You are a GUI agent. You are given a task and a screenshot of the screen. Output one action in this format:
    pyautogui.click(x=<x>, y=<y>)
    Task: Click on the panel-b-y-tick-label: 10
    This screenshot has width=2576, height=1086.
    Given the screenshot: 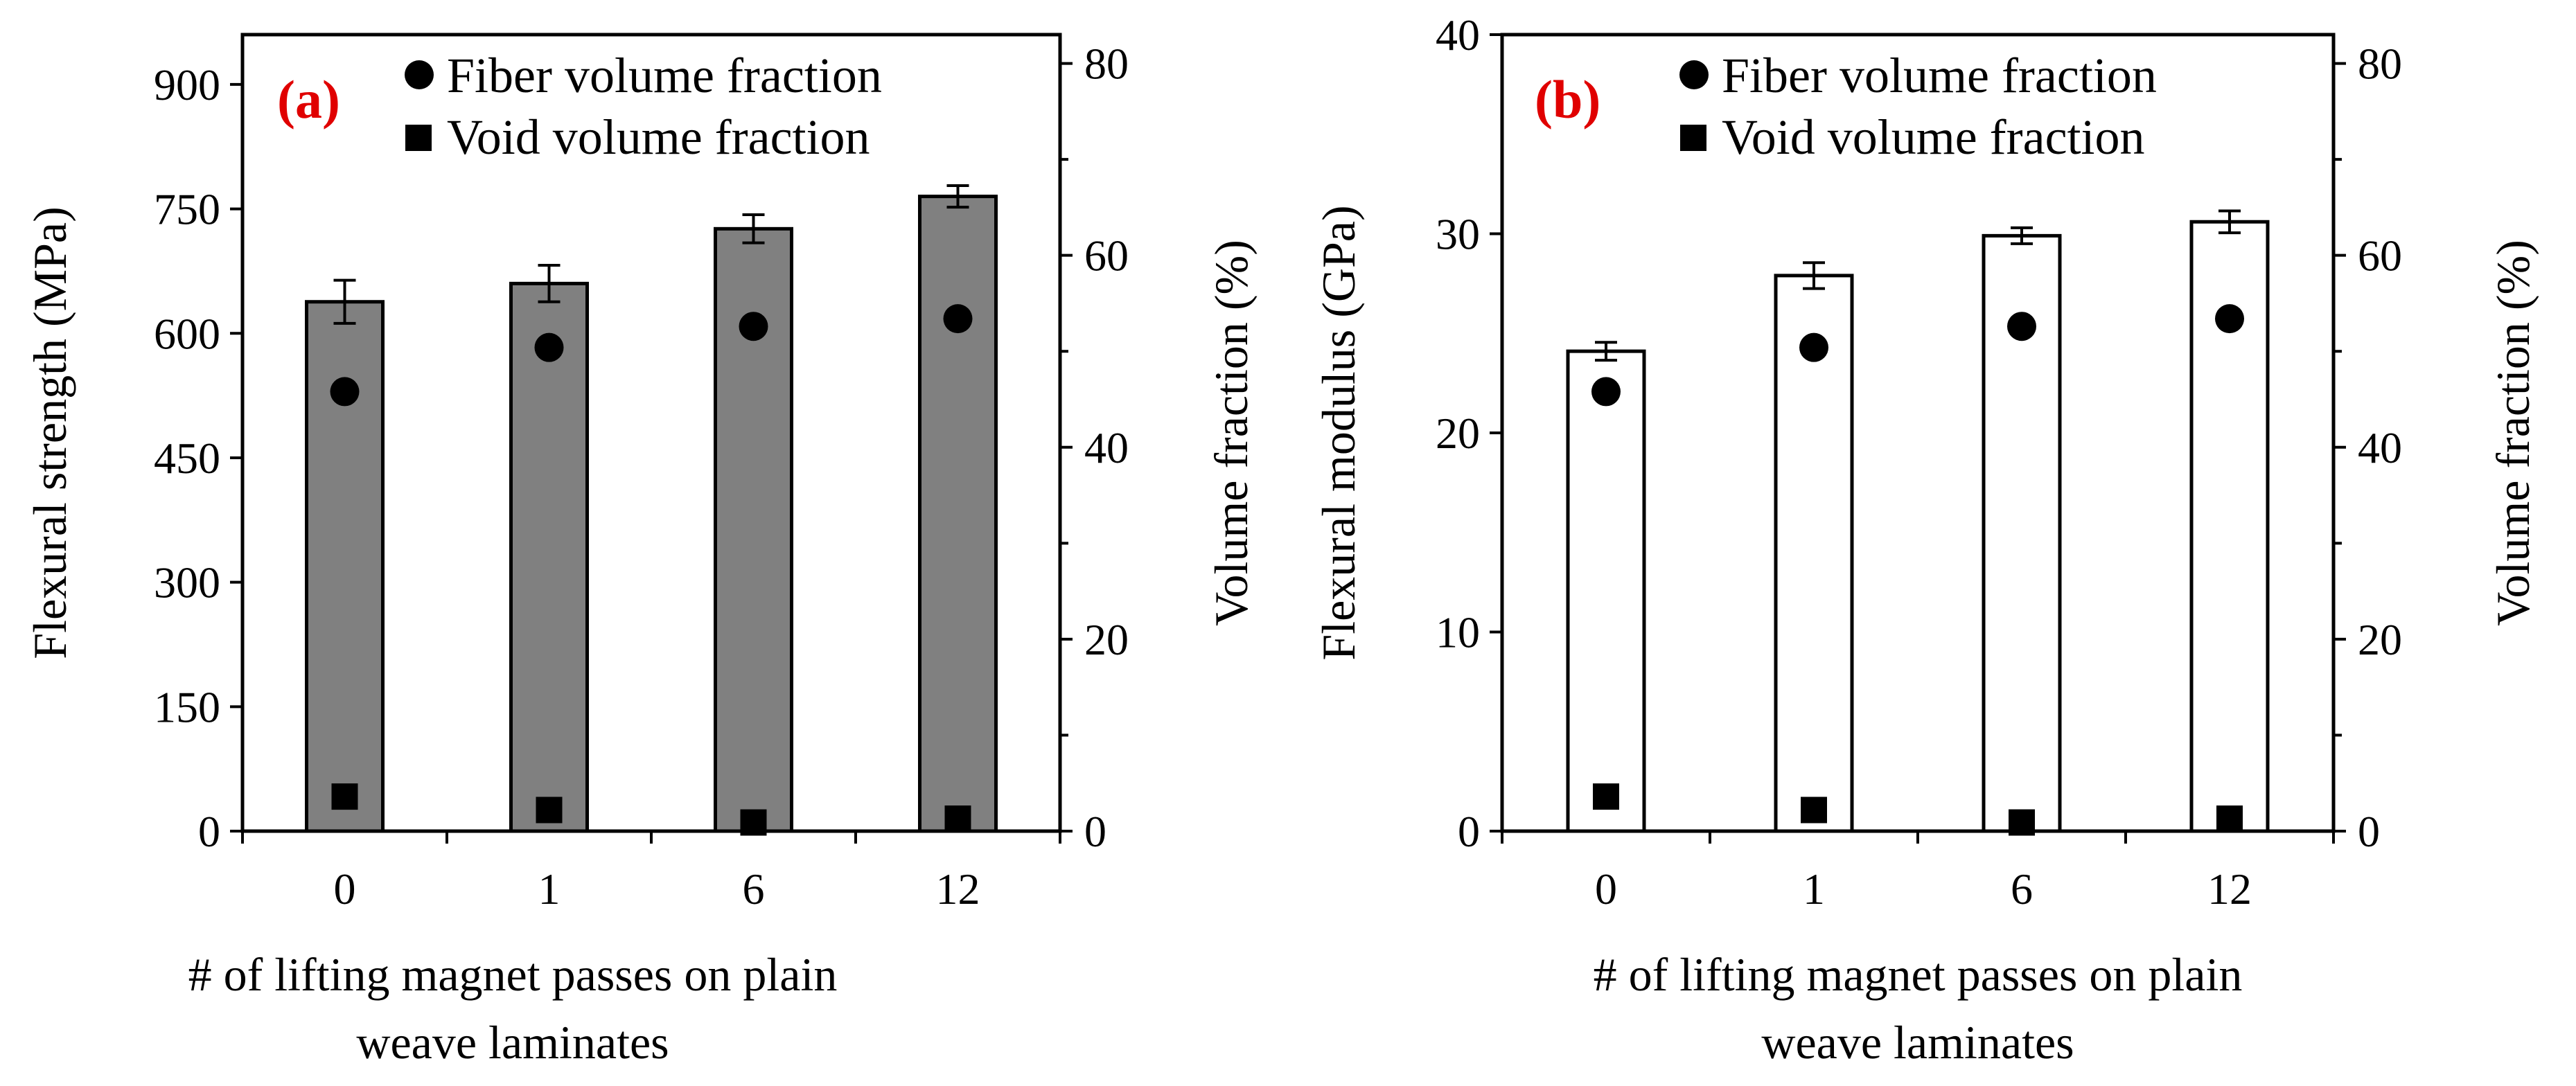 What is the action you would take?
    pyautogui.click(x=1458, y=632)
    